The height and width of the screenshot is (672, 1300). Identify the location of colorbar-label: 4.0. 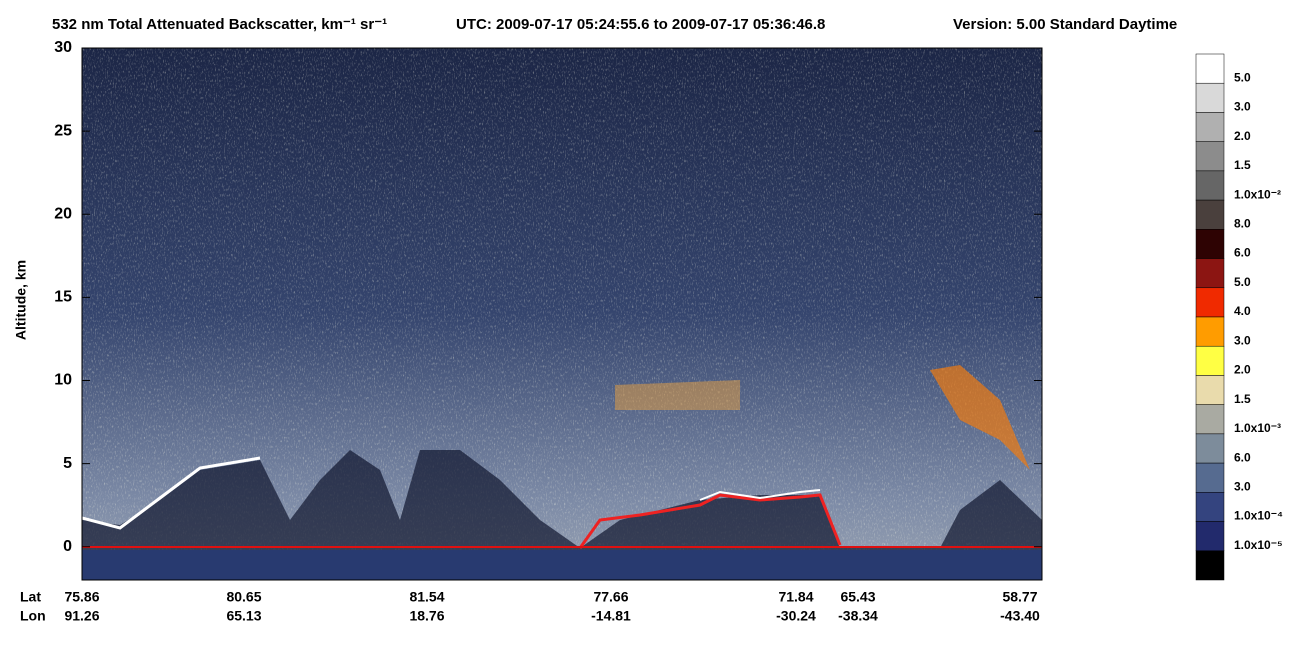
(1242, 311).